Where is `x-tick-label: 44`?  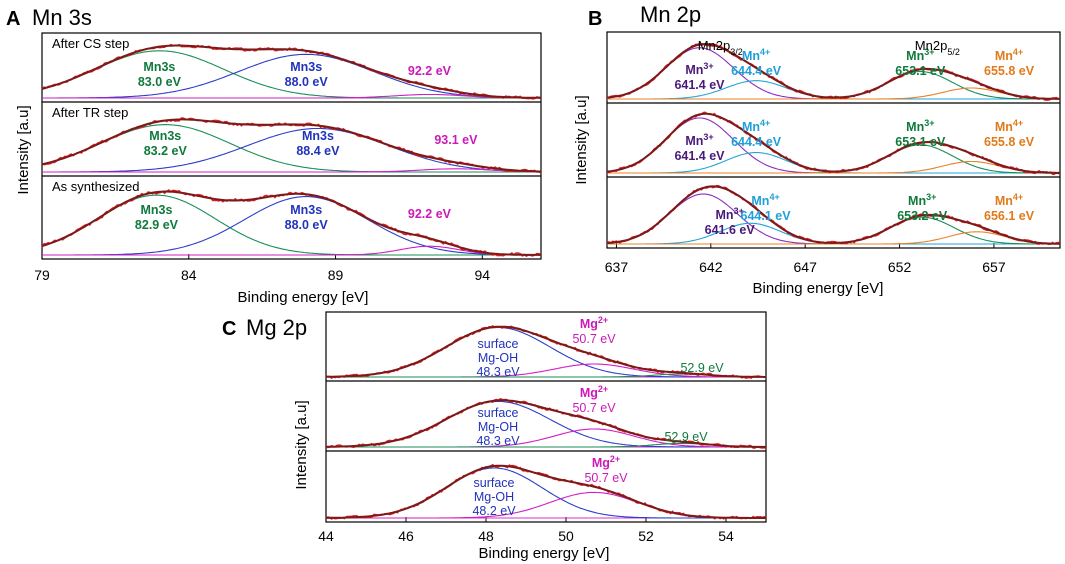
x-tick-label: 44 is located at coordinates (326, 536).